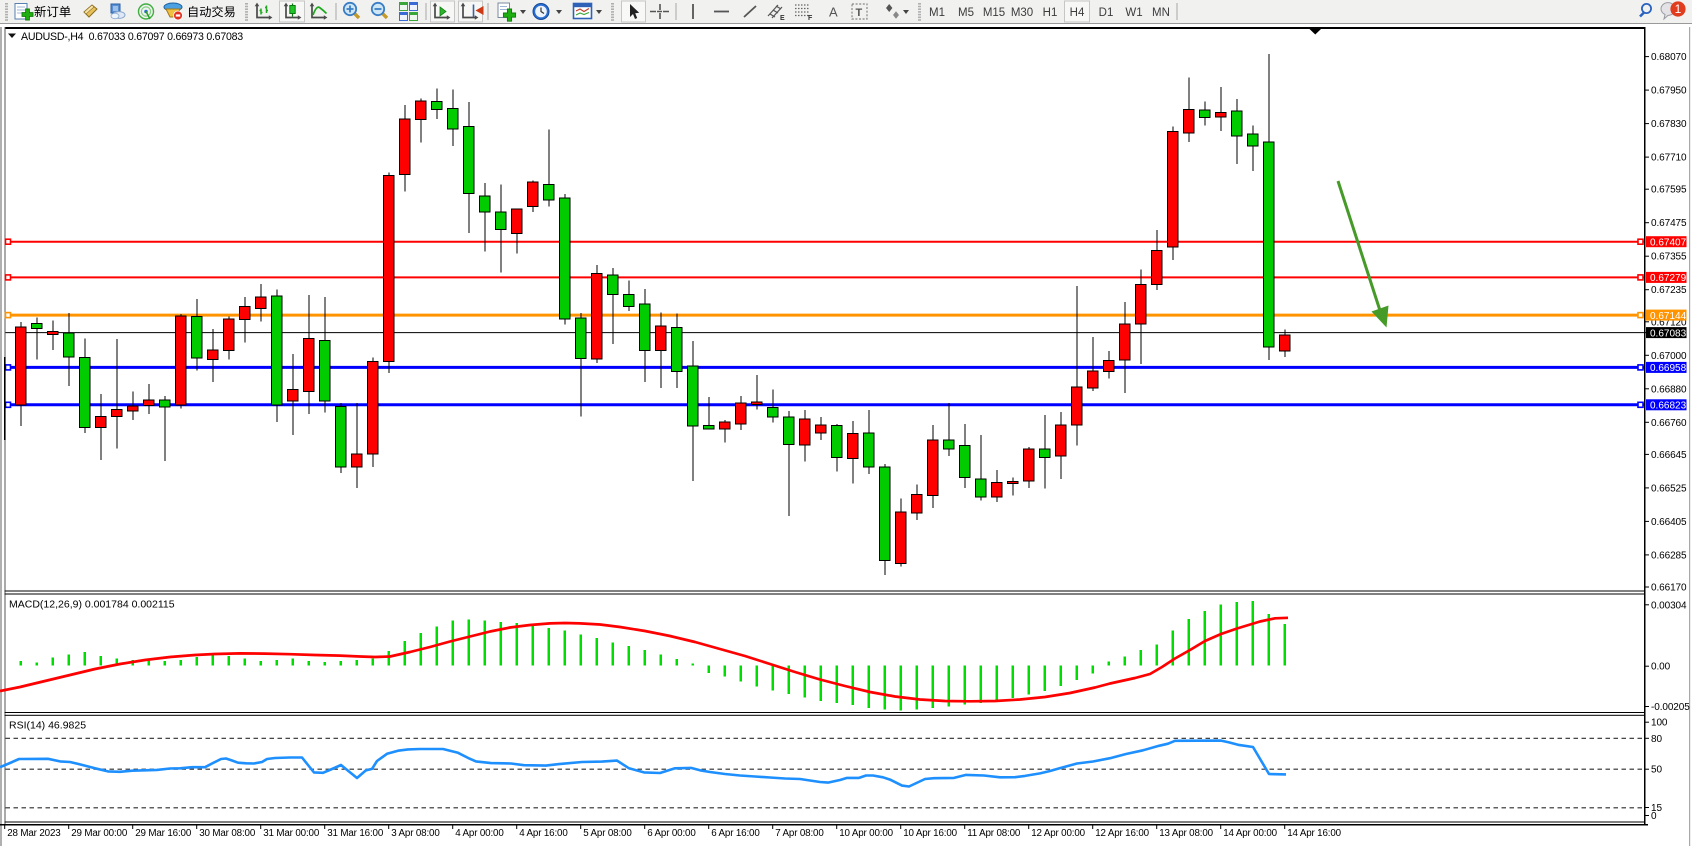  What do you see at coordinates (859, 13) in the screenshot?
I see `svg-text: T` at bounding box center [859, 13].